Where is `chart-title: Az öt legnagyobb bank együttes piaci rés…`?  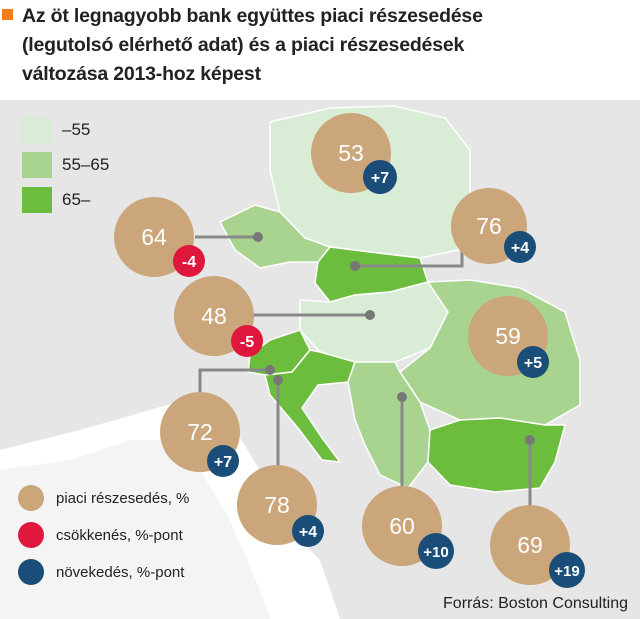 chart-title: Az öt legnagyobb bank együttes piaci rés… is located at coordinates (328, 45).